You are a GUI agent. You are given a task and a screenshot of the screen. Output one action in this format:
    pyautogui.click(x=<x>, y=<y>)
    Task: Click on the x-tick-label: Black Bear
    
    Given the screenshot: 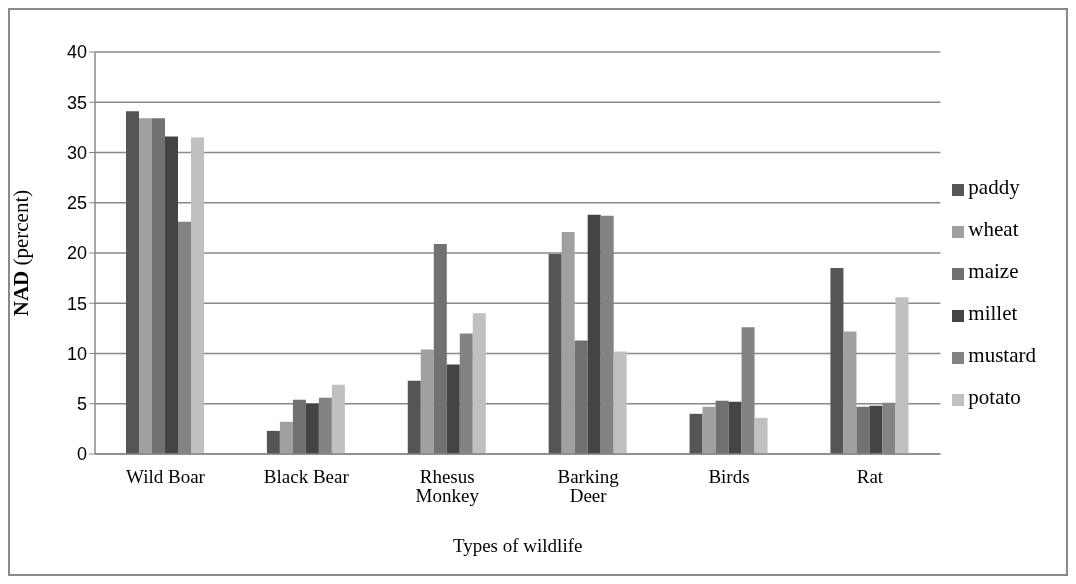 What is the action you would take?
    pyautogui.click(x=306, y=477)
    